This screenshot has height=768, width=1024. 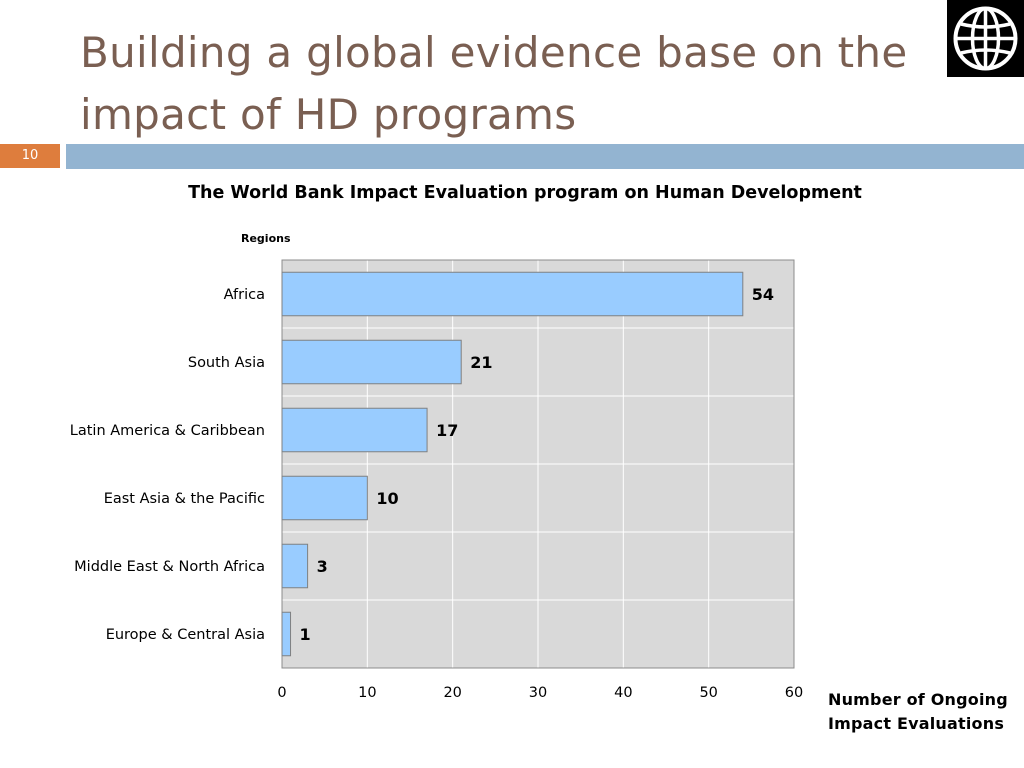 I want to click on category-label: Europe & Central Asia, so click(x=185, y=635).